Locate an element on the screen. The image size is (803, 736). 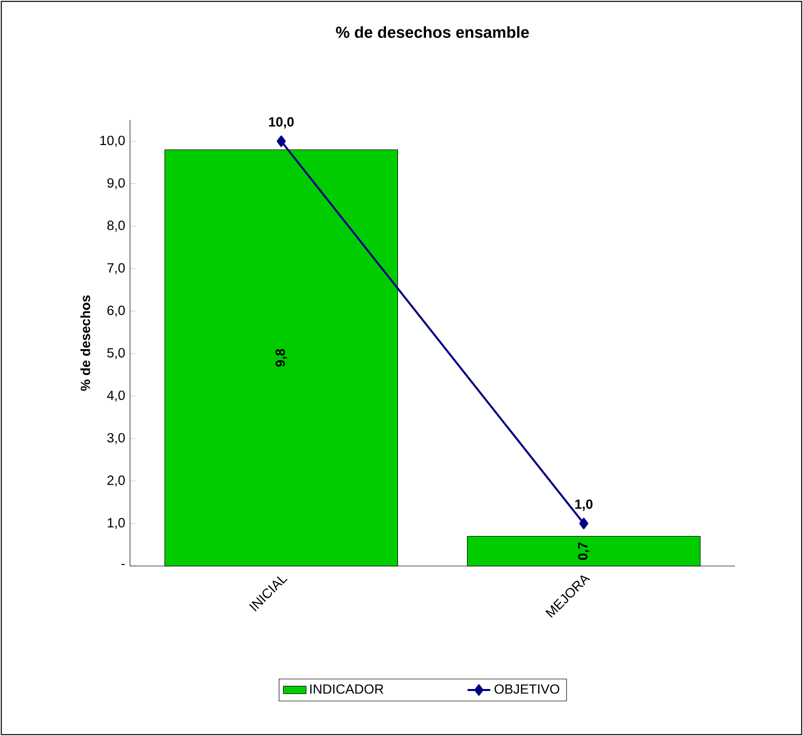
y-tick-label: 7,0 is located at coordinates (116, 268).